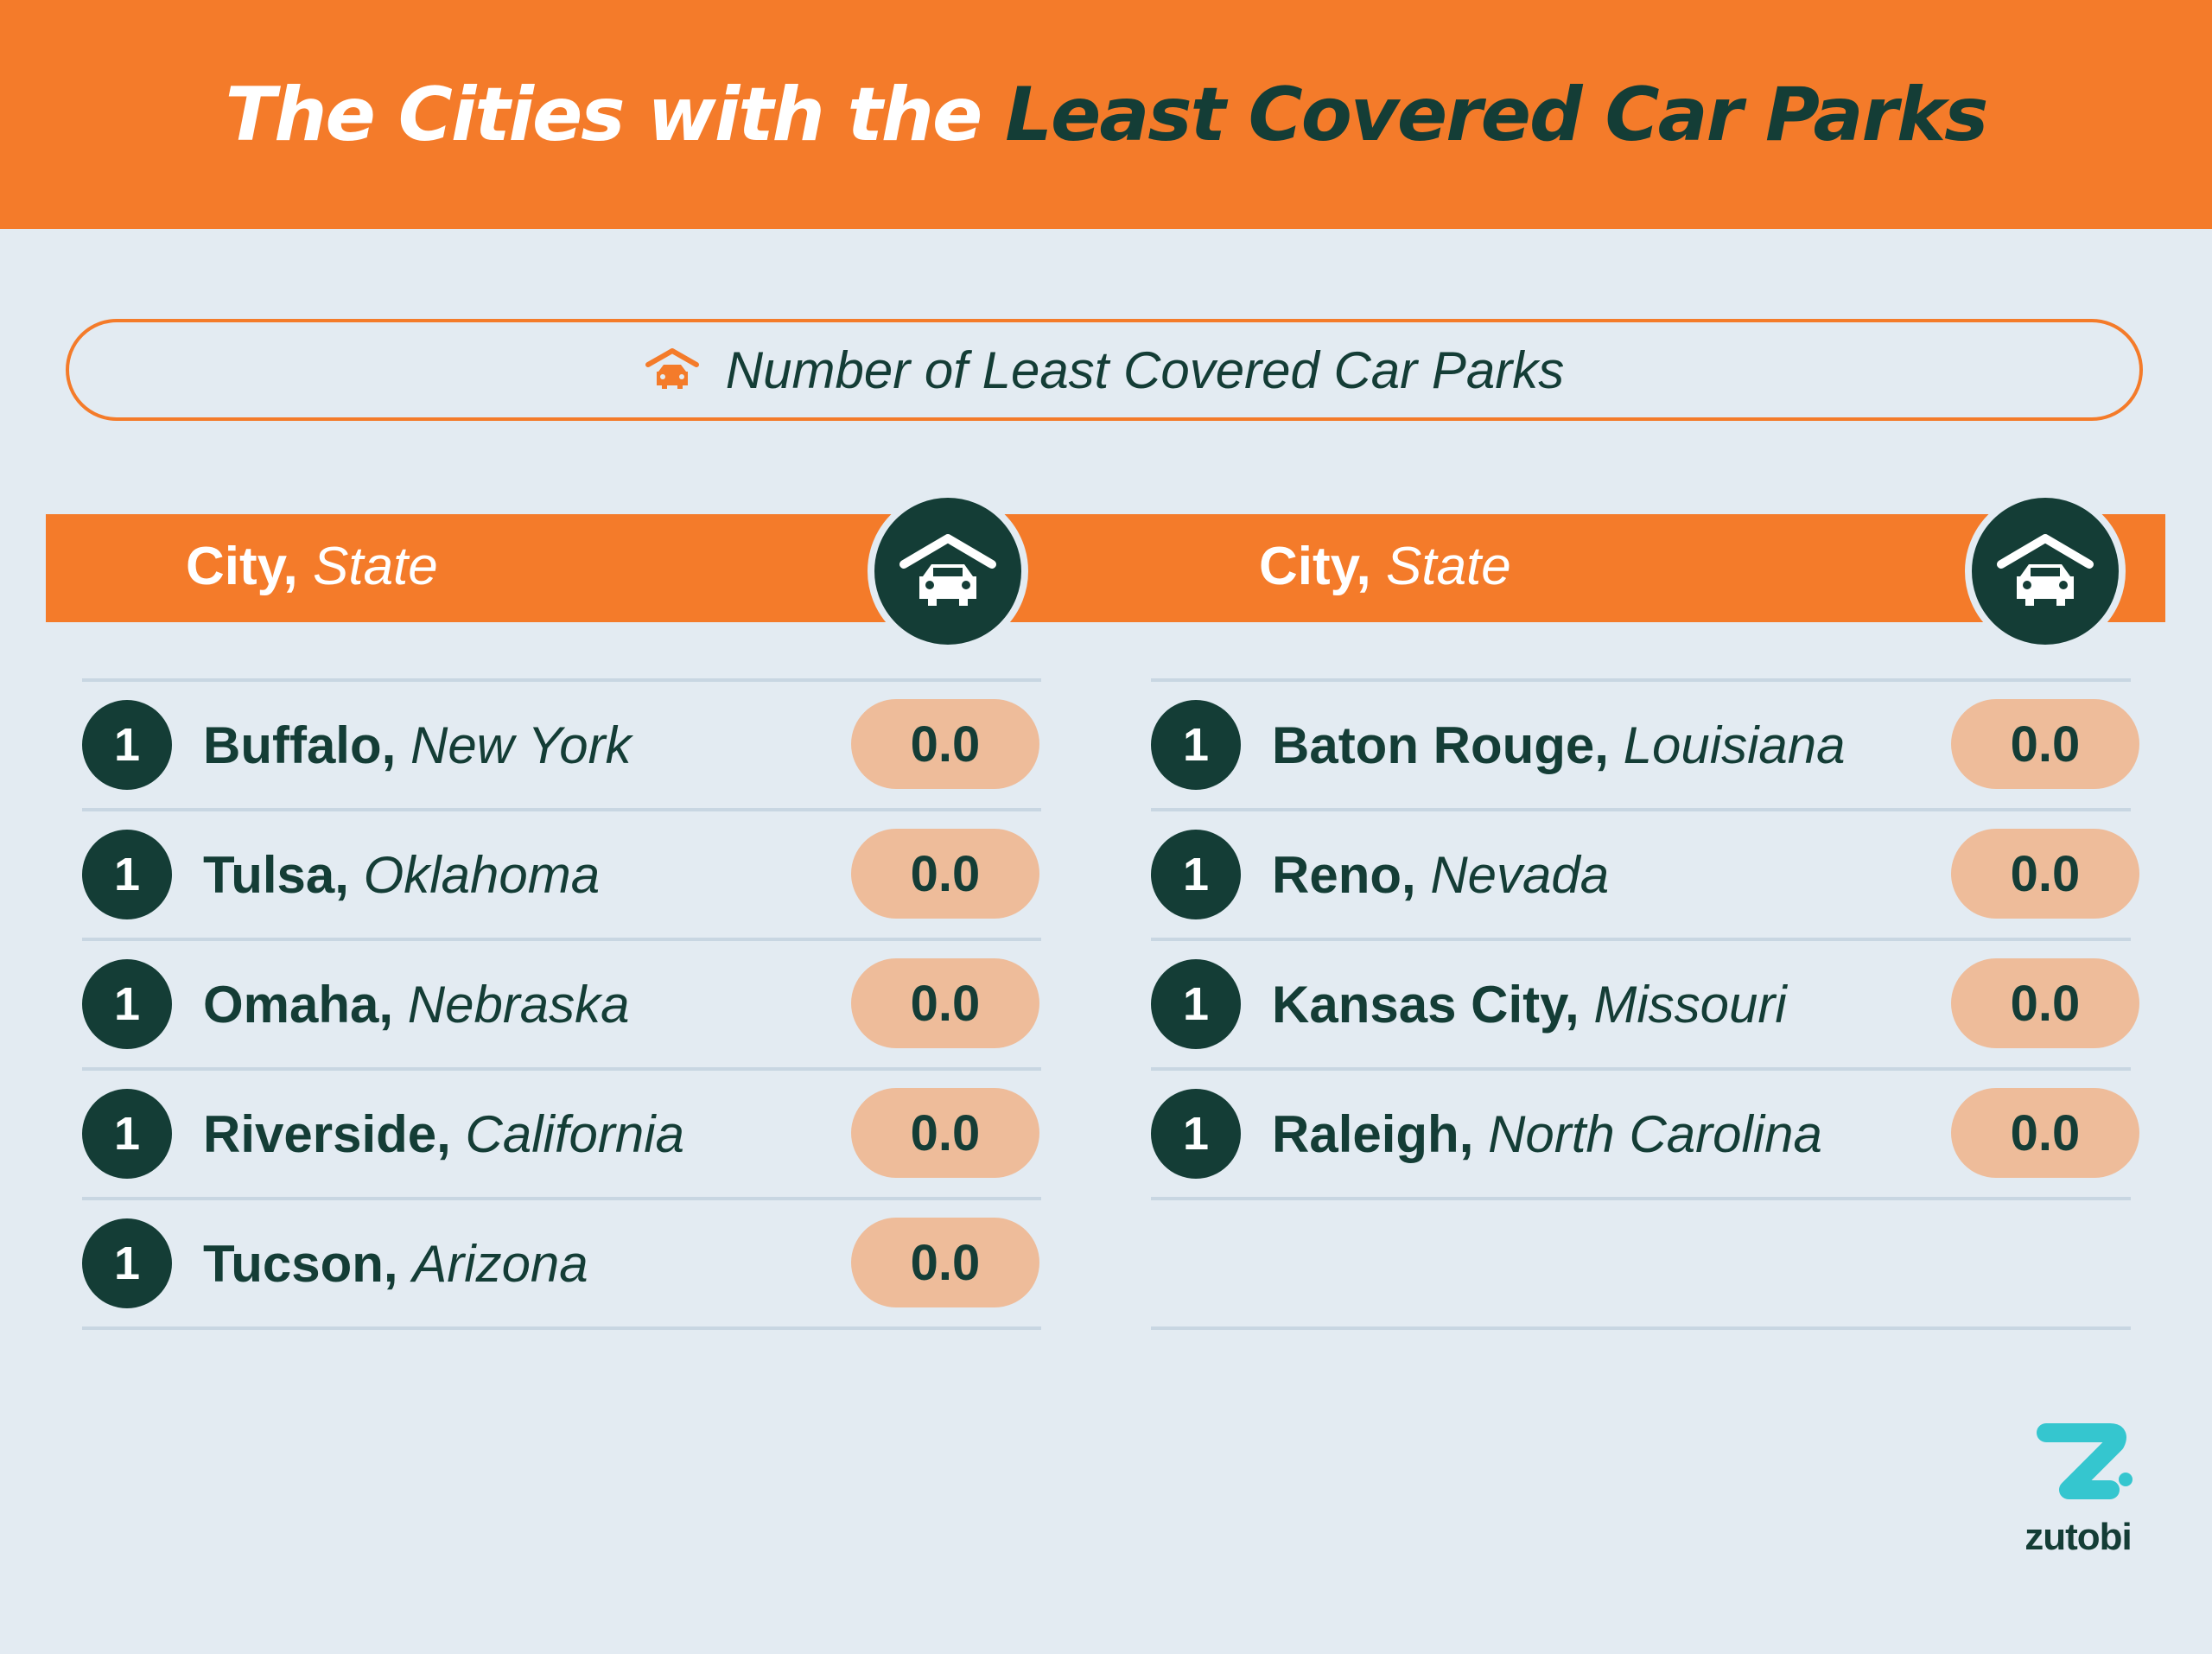  I want to click on city-state: Tulsa, Oklahoma, so click(401, 875).